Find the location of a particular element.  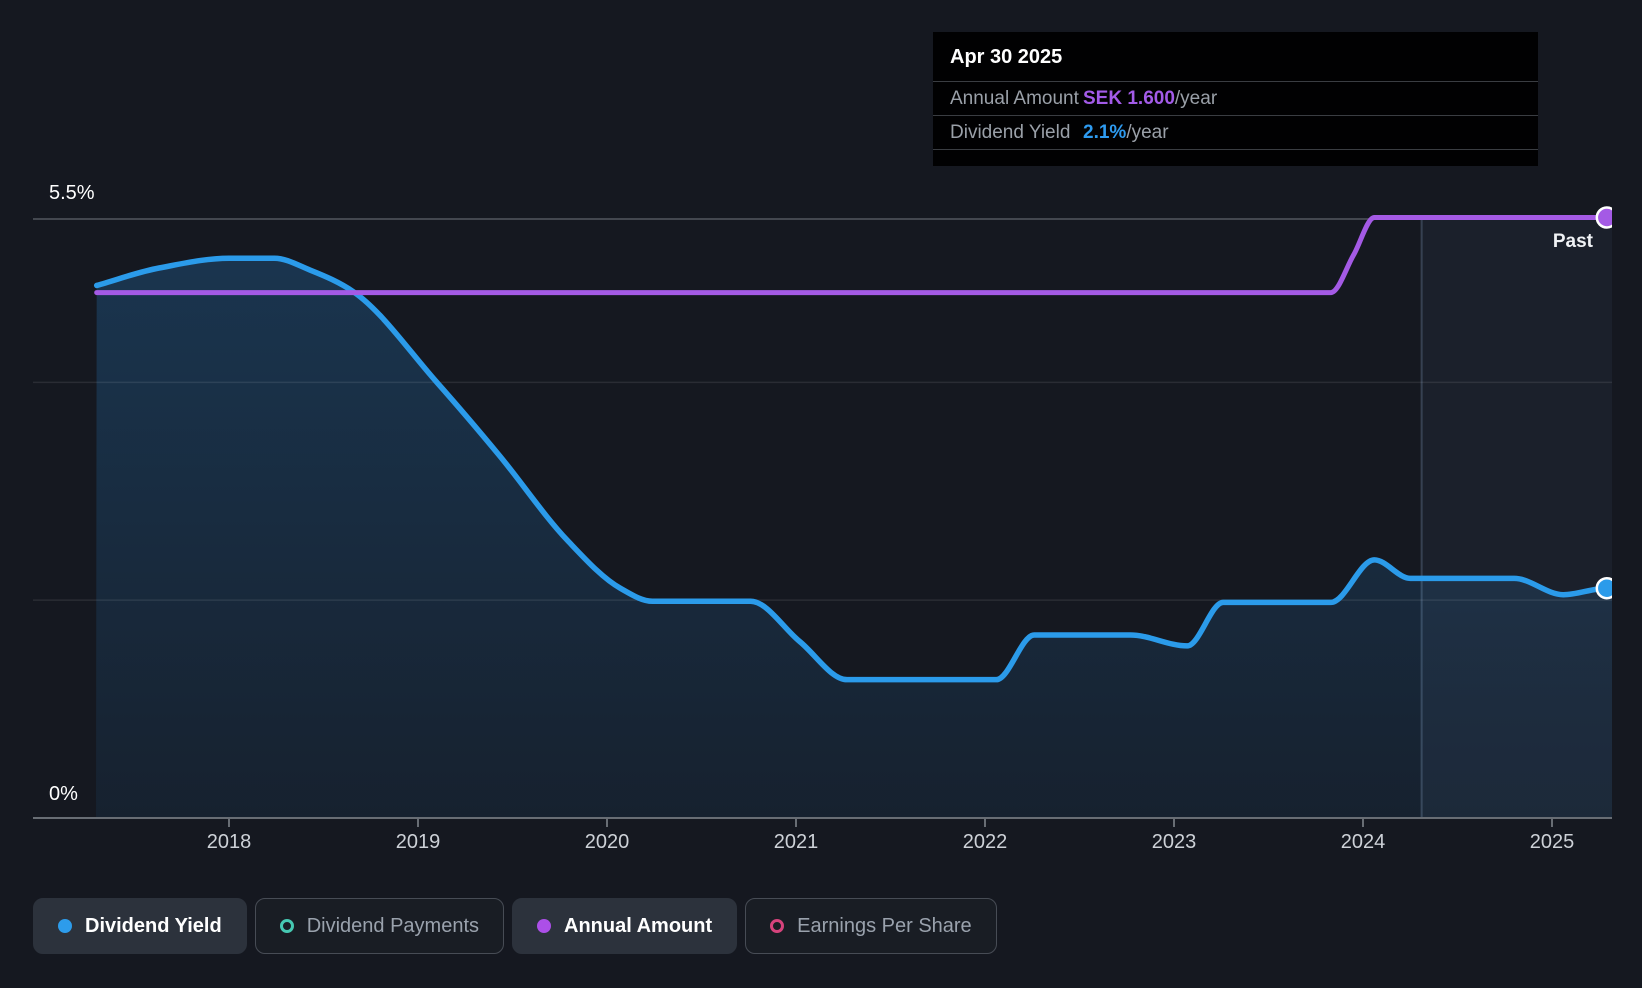

y-axis-max-label: 5.5% is located at coordinates (72, 193).